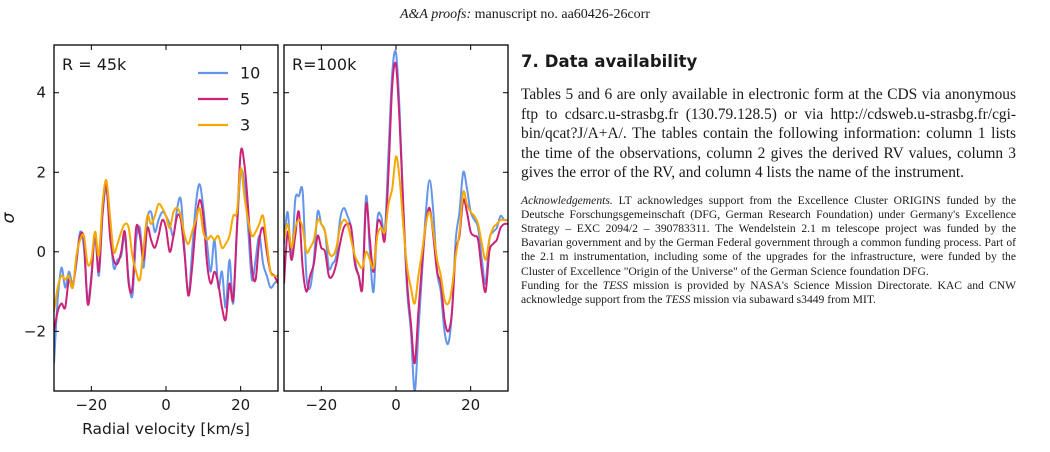  What do you see at coordinates (562, 14) in the screenshot?
I see `manuscript-number: manuscript no. aa60426-26corr` at bounding box center [562, 14].